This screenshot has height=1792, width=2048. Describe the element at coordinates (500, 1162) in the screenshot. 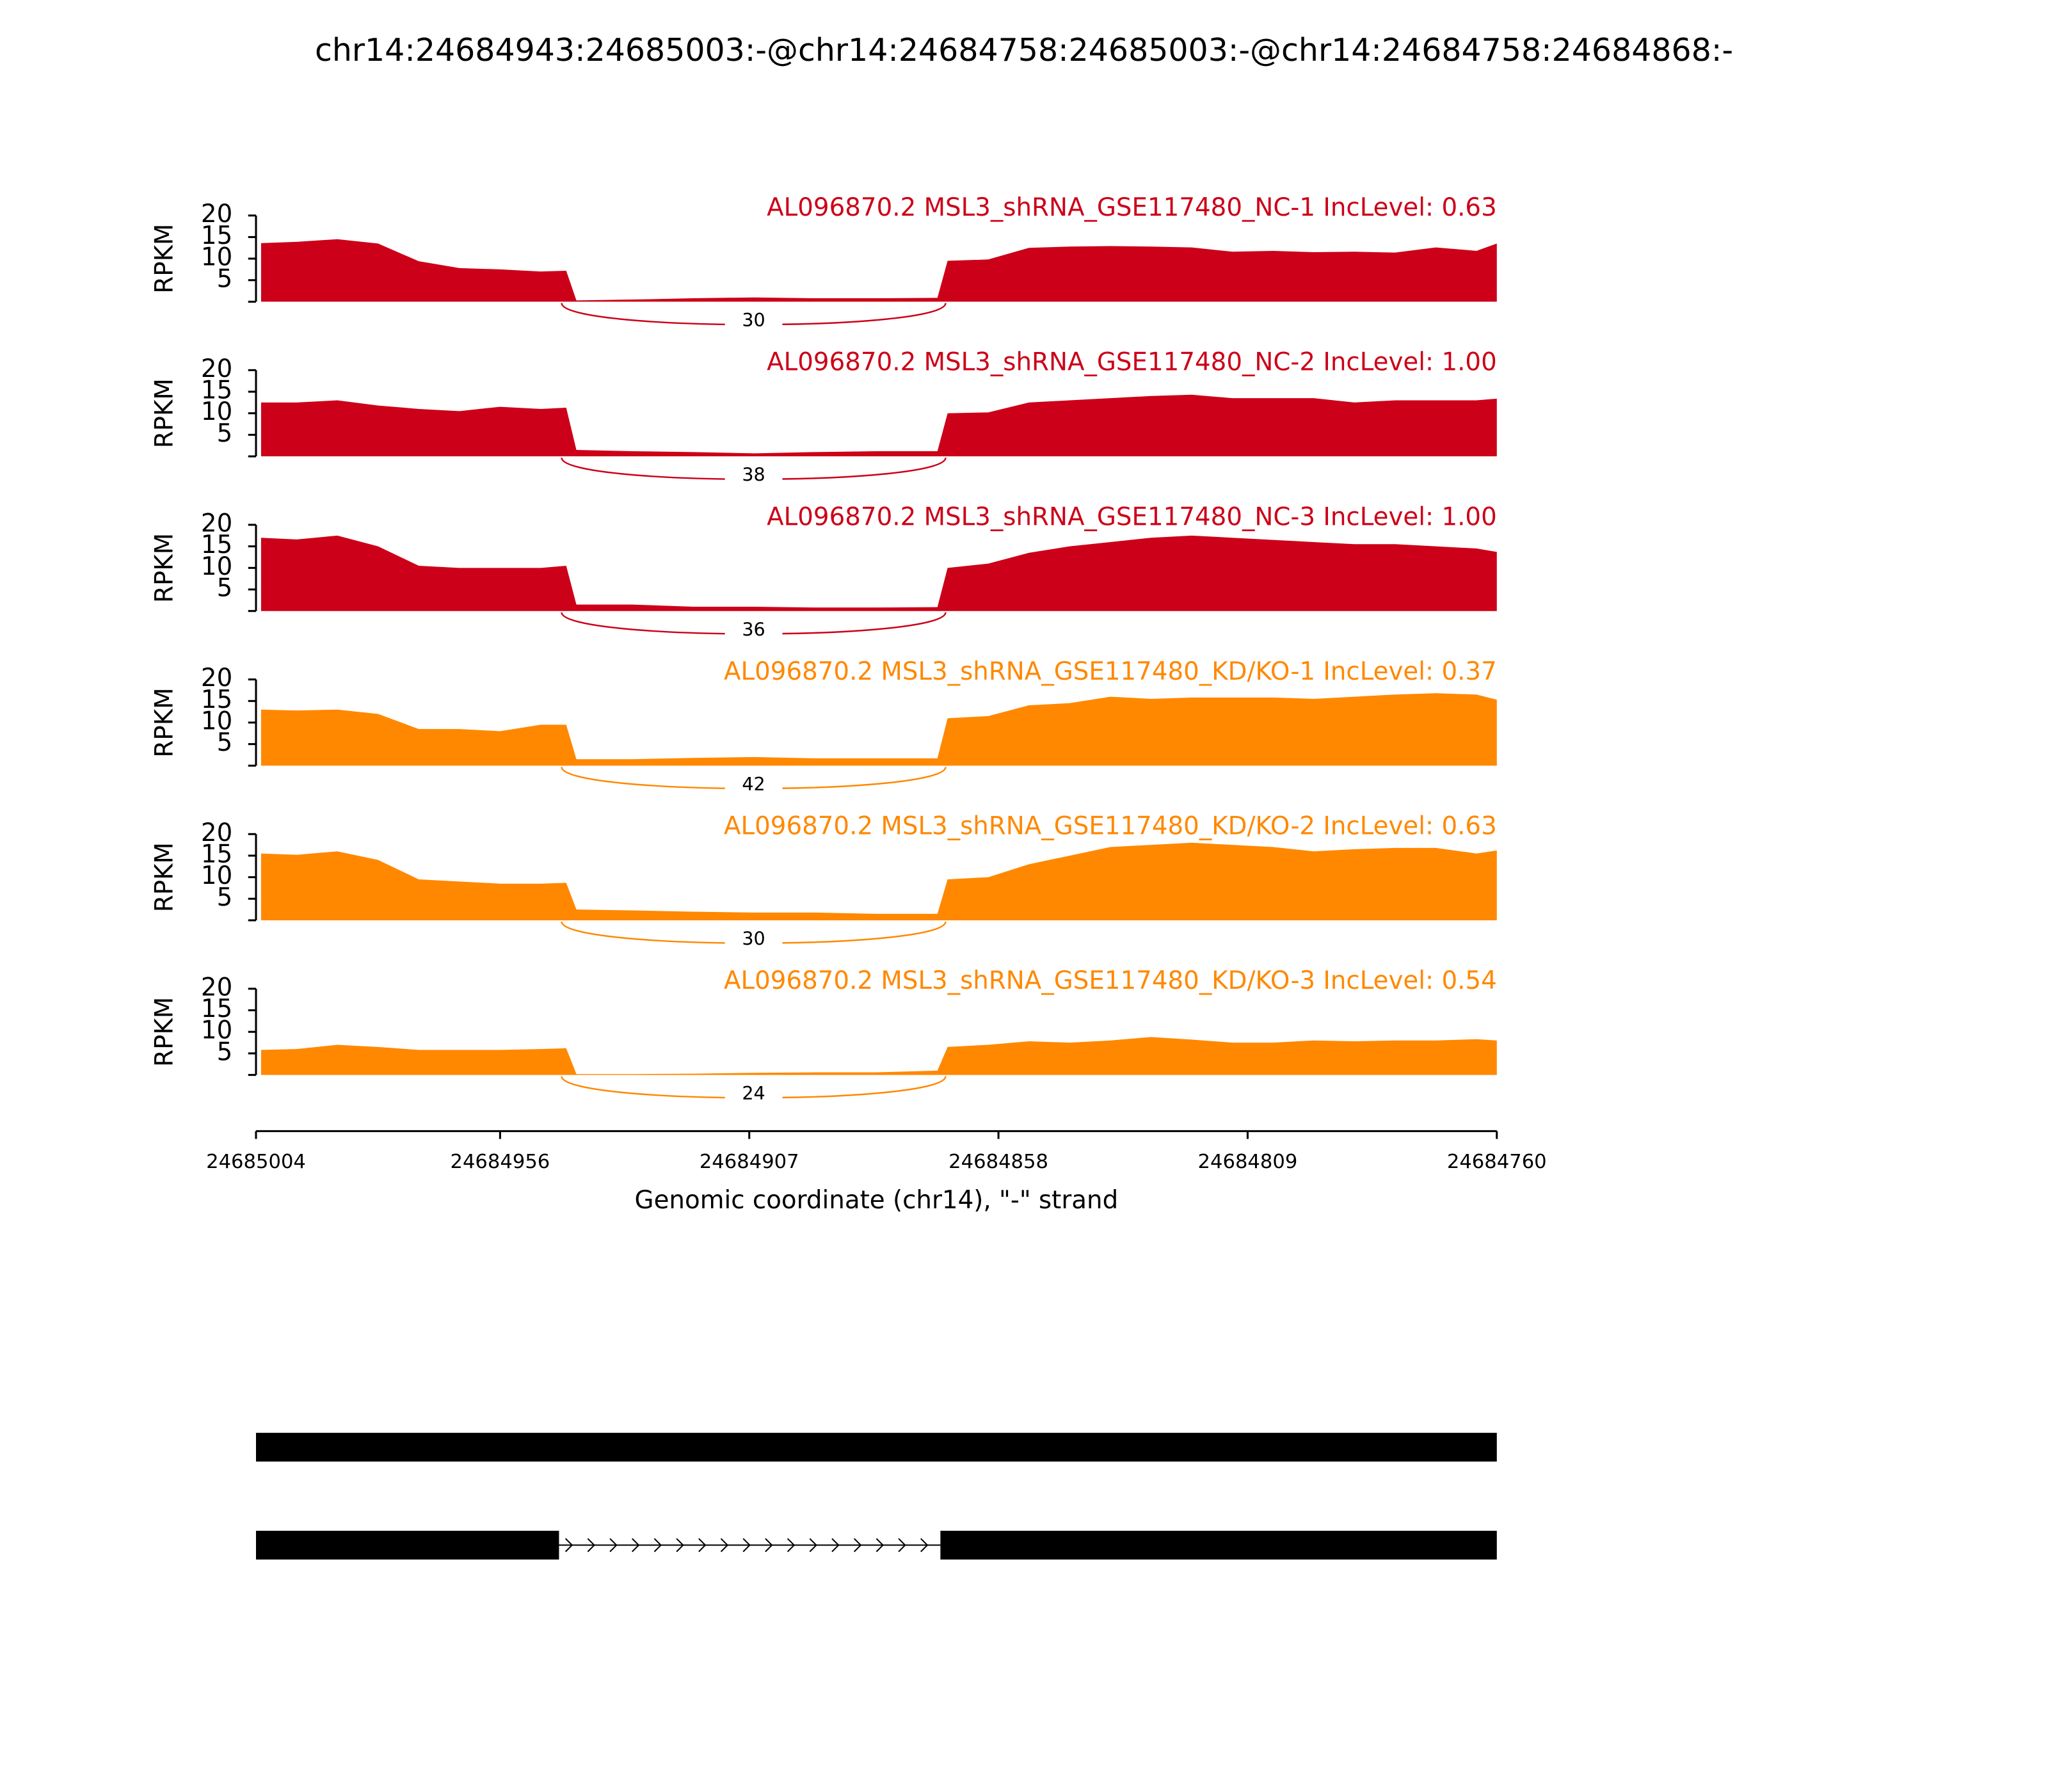

I see `x-tick-label: 24684956` at that location.